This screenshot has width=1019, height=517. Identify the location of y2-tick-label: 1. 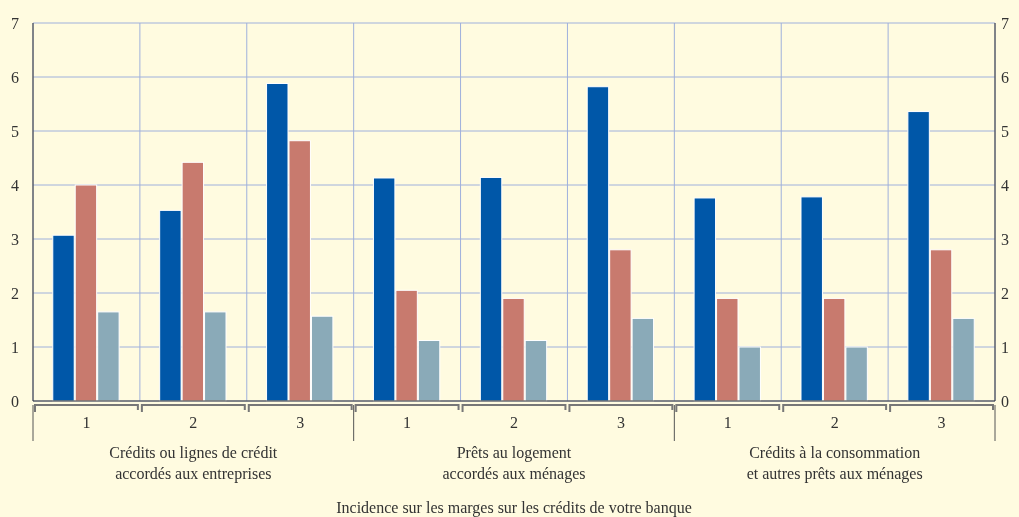
(1005, 347).